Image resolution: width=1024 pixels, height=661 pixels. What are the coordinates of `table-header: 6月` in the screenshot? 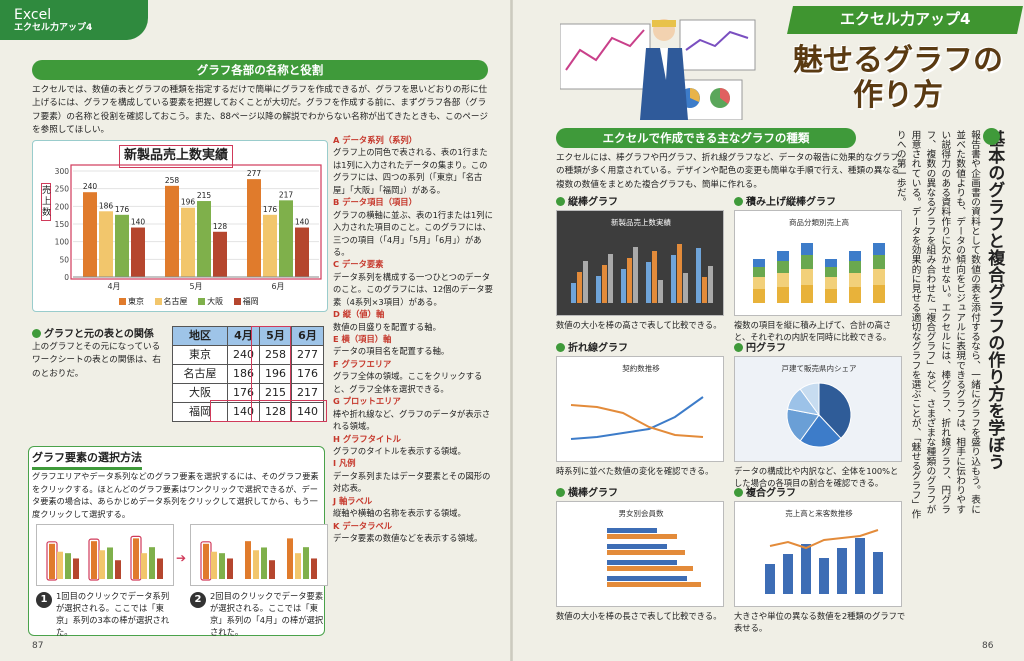 It's located at (307, 336).